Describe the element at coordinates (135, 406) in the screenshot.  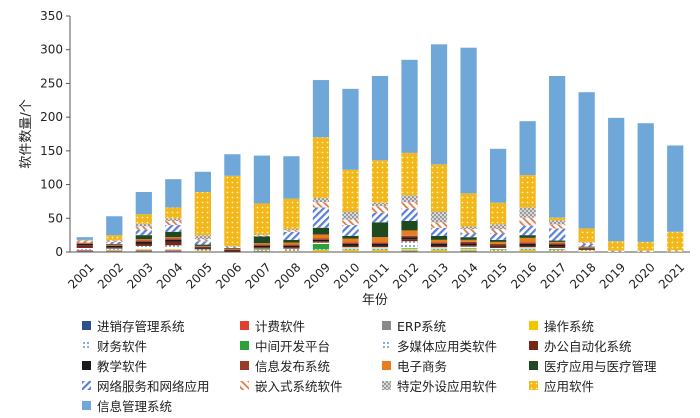
I see `legend-label: 信息管理系统` at that location.